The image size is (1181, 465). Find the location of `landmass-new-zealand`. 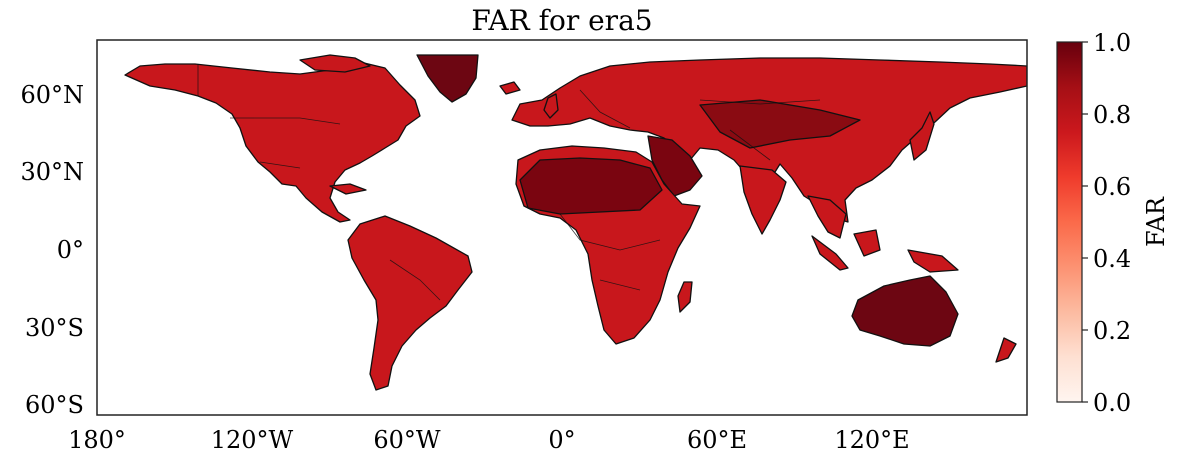

landmass-new-zealand is located at coordinates (1006, 350).